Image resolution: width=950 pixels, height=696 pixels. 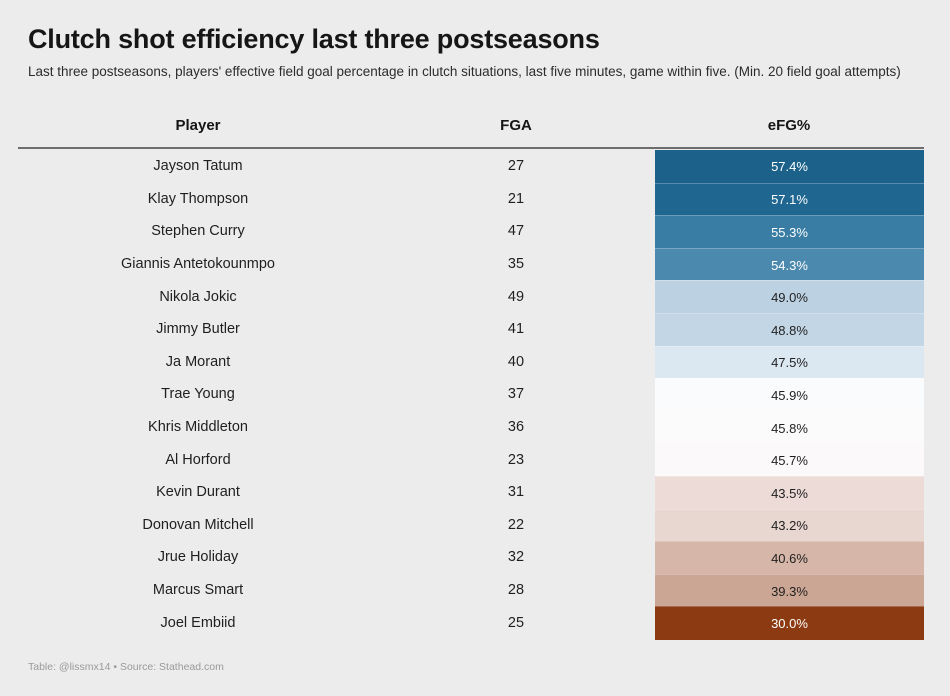 What do you see at coordinates (198, 557) in the screenshot?
I see `player-name-cell: Jrue Holiday` at bounding box center [198, 557].